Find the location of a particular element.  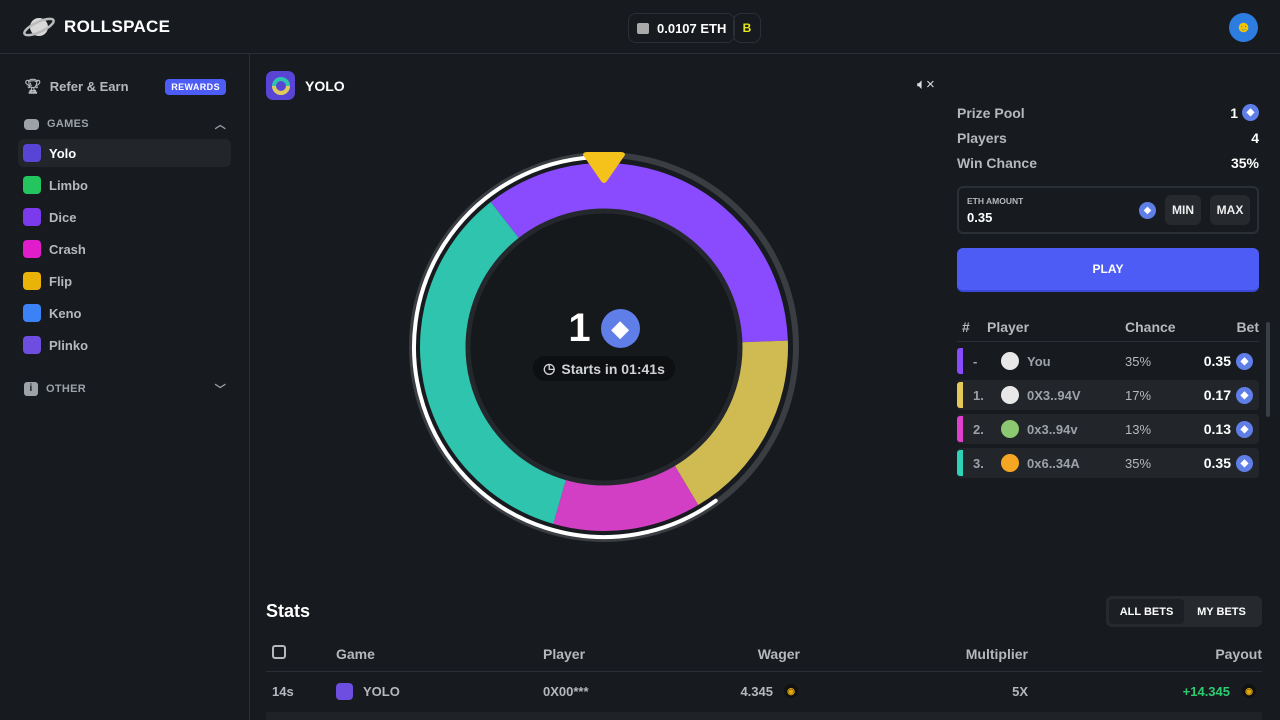

chance-cell: 35% is located at coordinates (1138, 361).